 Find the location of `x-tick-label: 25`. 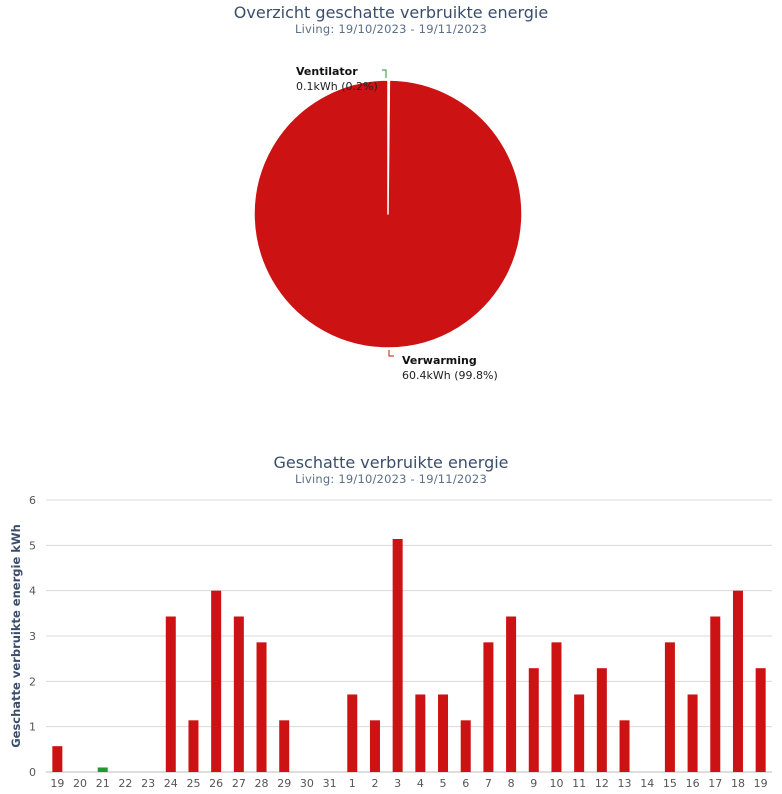

x-tick-label: 25 is located at coordinates (193, 783).